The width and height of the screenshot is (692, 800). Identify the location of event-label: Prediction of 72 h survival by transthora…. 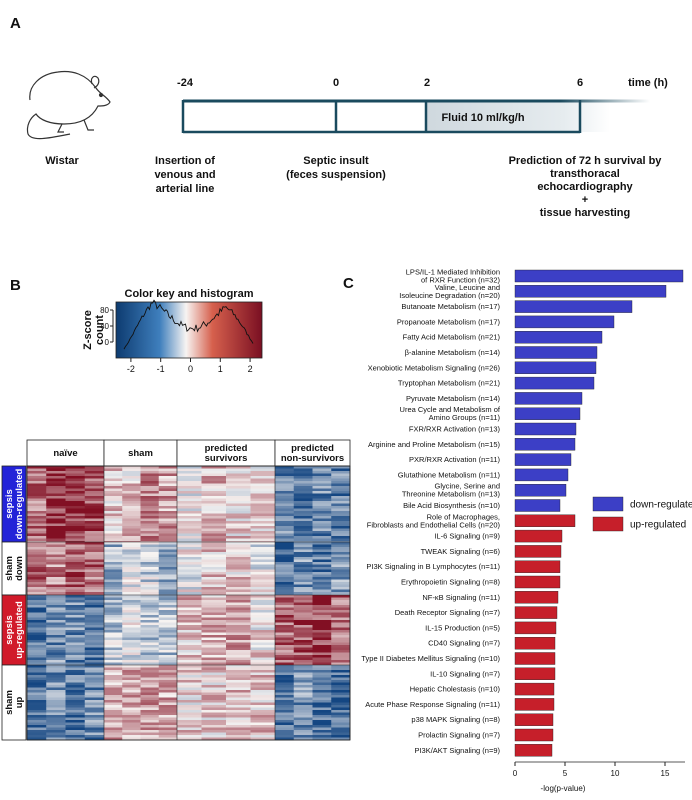
(586, 187).